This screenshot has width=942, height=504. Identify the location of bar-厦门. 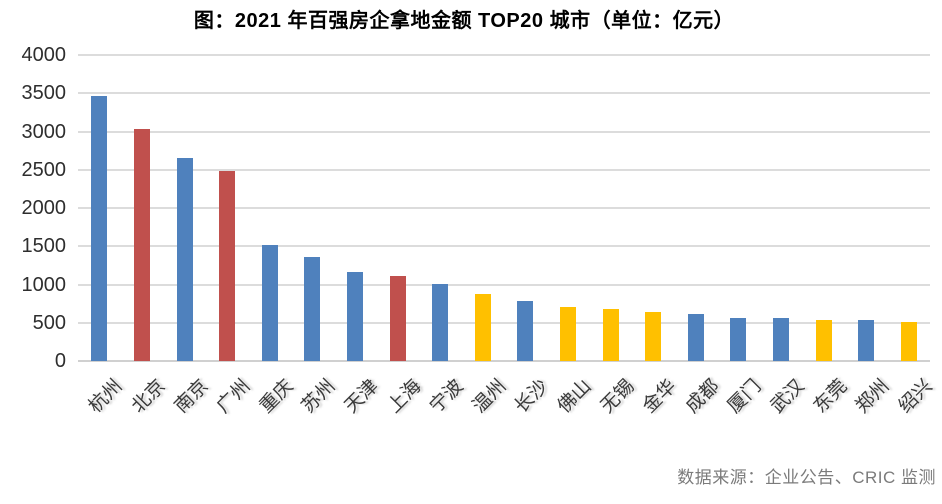
(738, 339).